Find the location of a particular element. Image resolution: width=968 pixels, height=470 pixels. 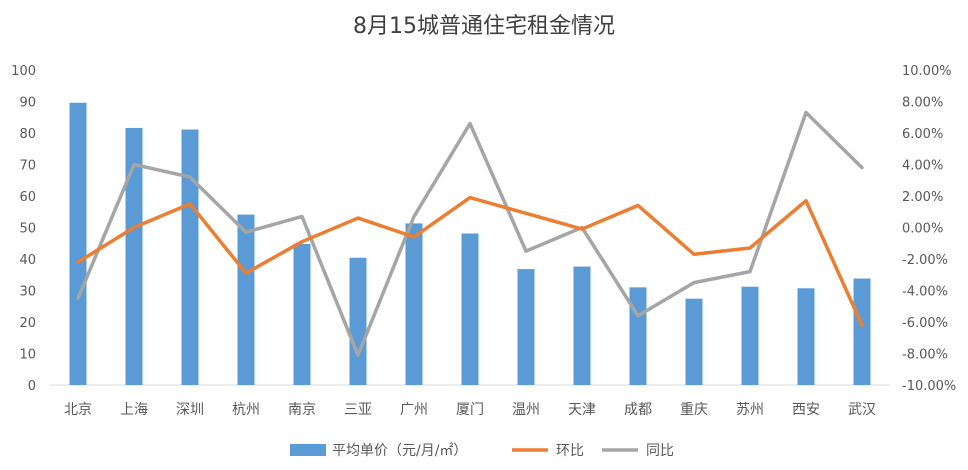

category-label: 南京 is located at coordinates (302, 410).